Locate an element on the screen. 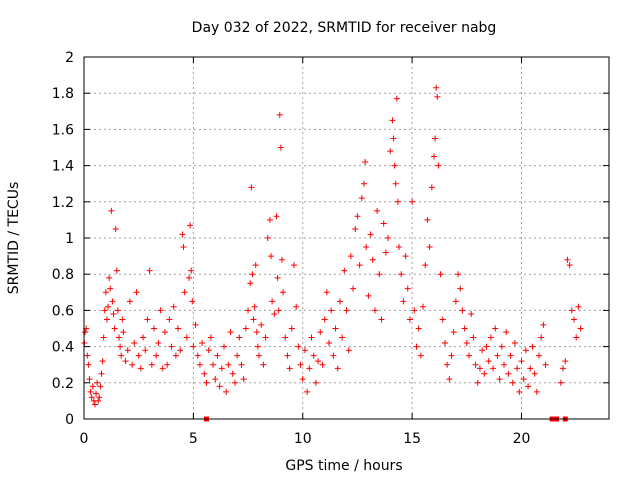 This screenshot has width=640, height=480. y-tick-label: 0.8 is located at coordinates (63, 275).